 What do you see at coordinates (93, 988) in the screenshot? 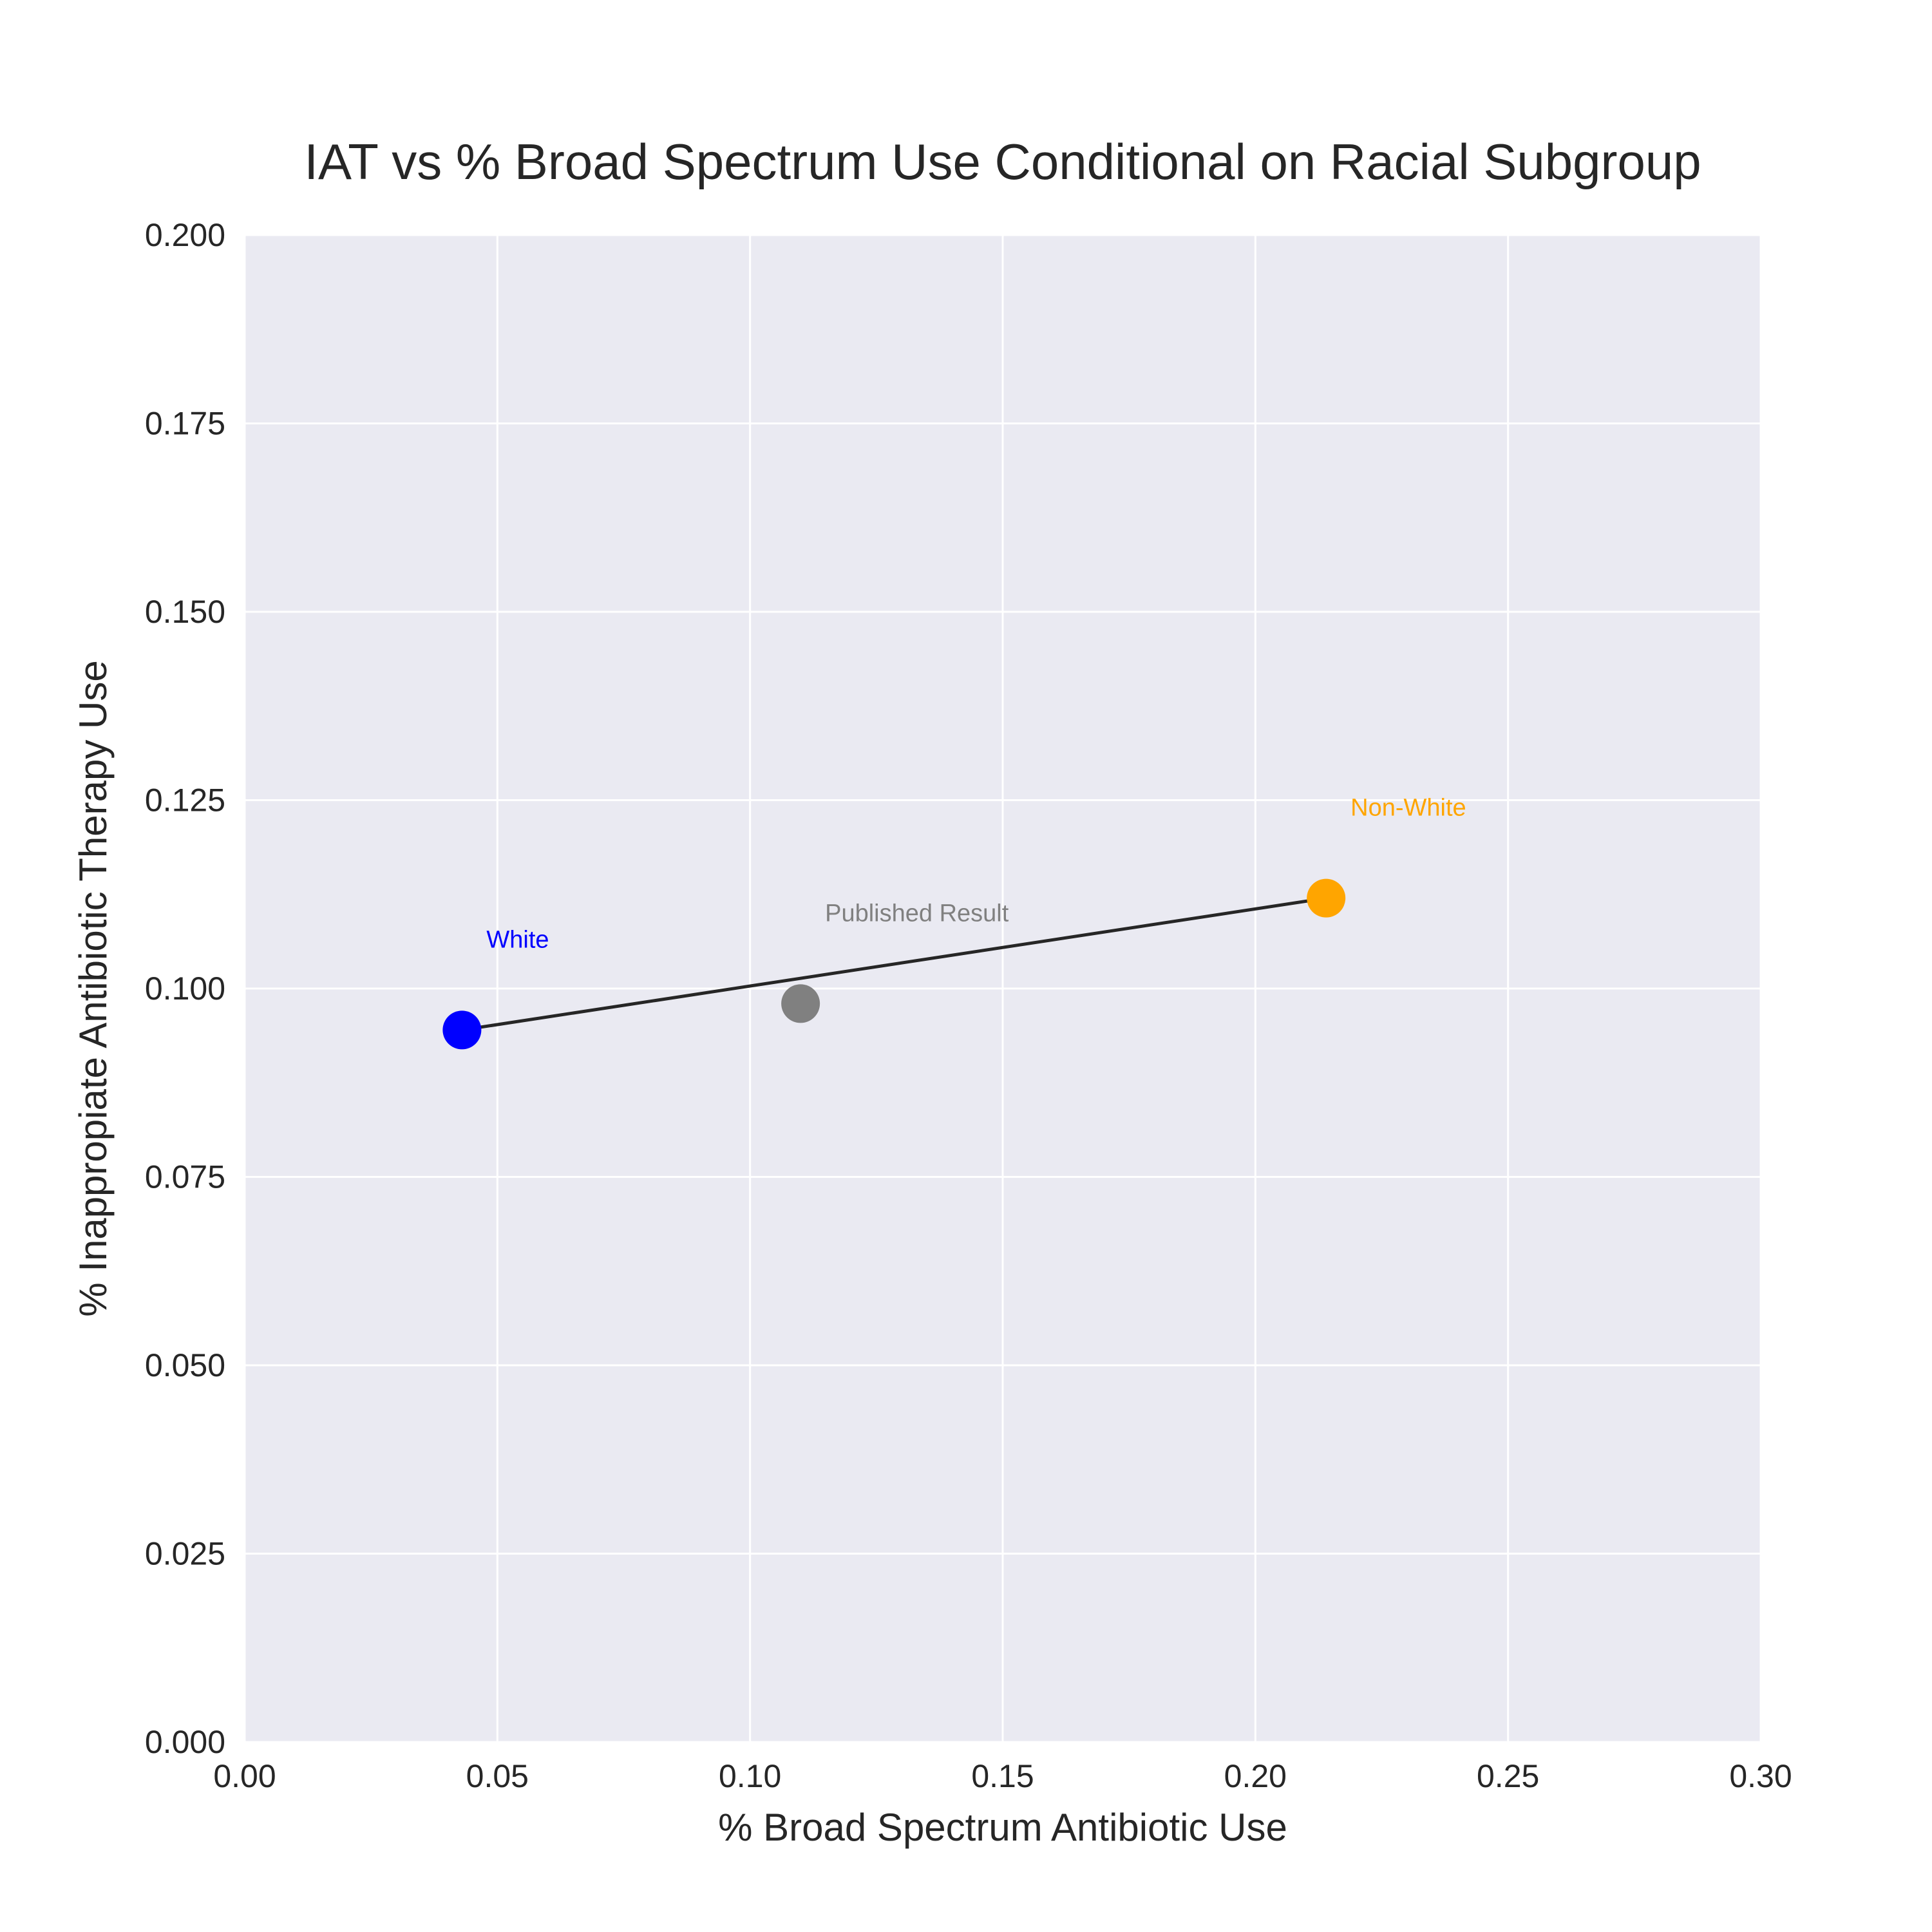
I see `y-axis-label: % Inappropiate Antibiotic Therapy Use` at bounding box center [93, 988].